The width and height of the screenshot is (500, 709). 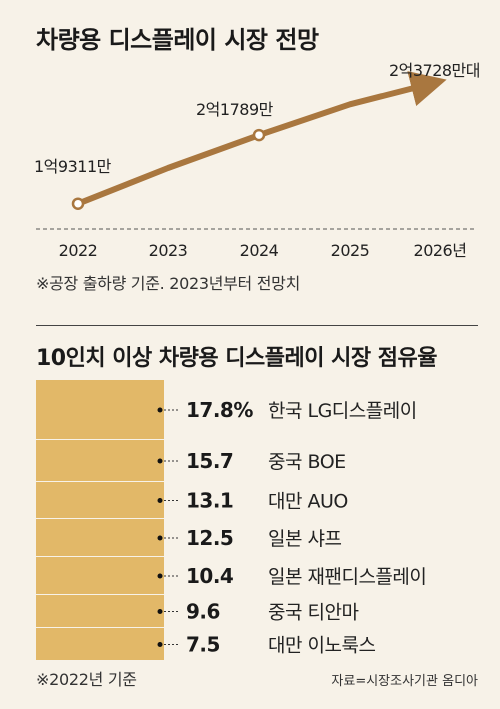 What do you see at coordinates (404, 681) in the screenshot?
I see `source-credit: 자료=시장조사기관 옴디아` at bounding box center [404, 681].